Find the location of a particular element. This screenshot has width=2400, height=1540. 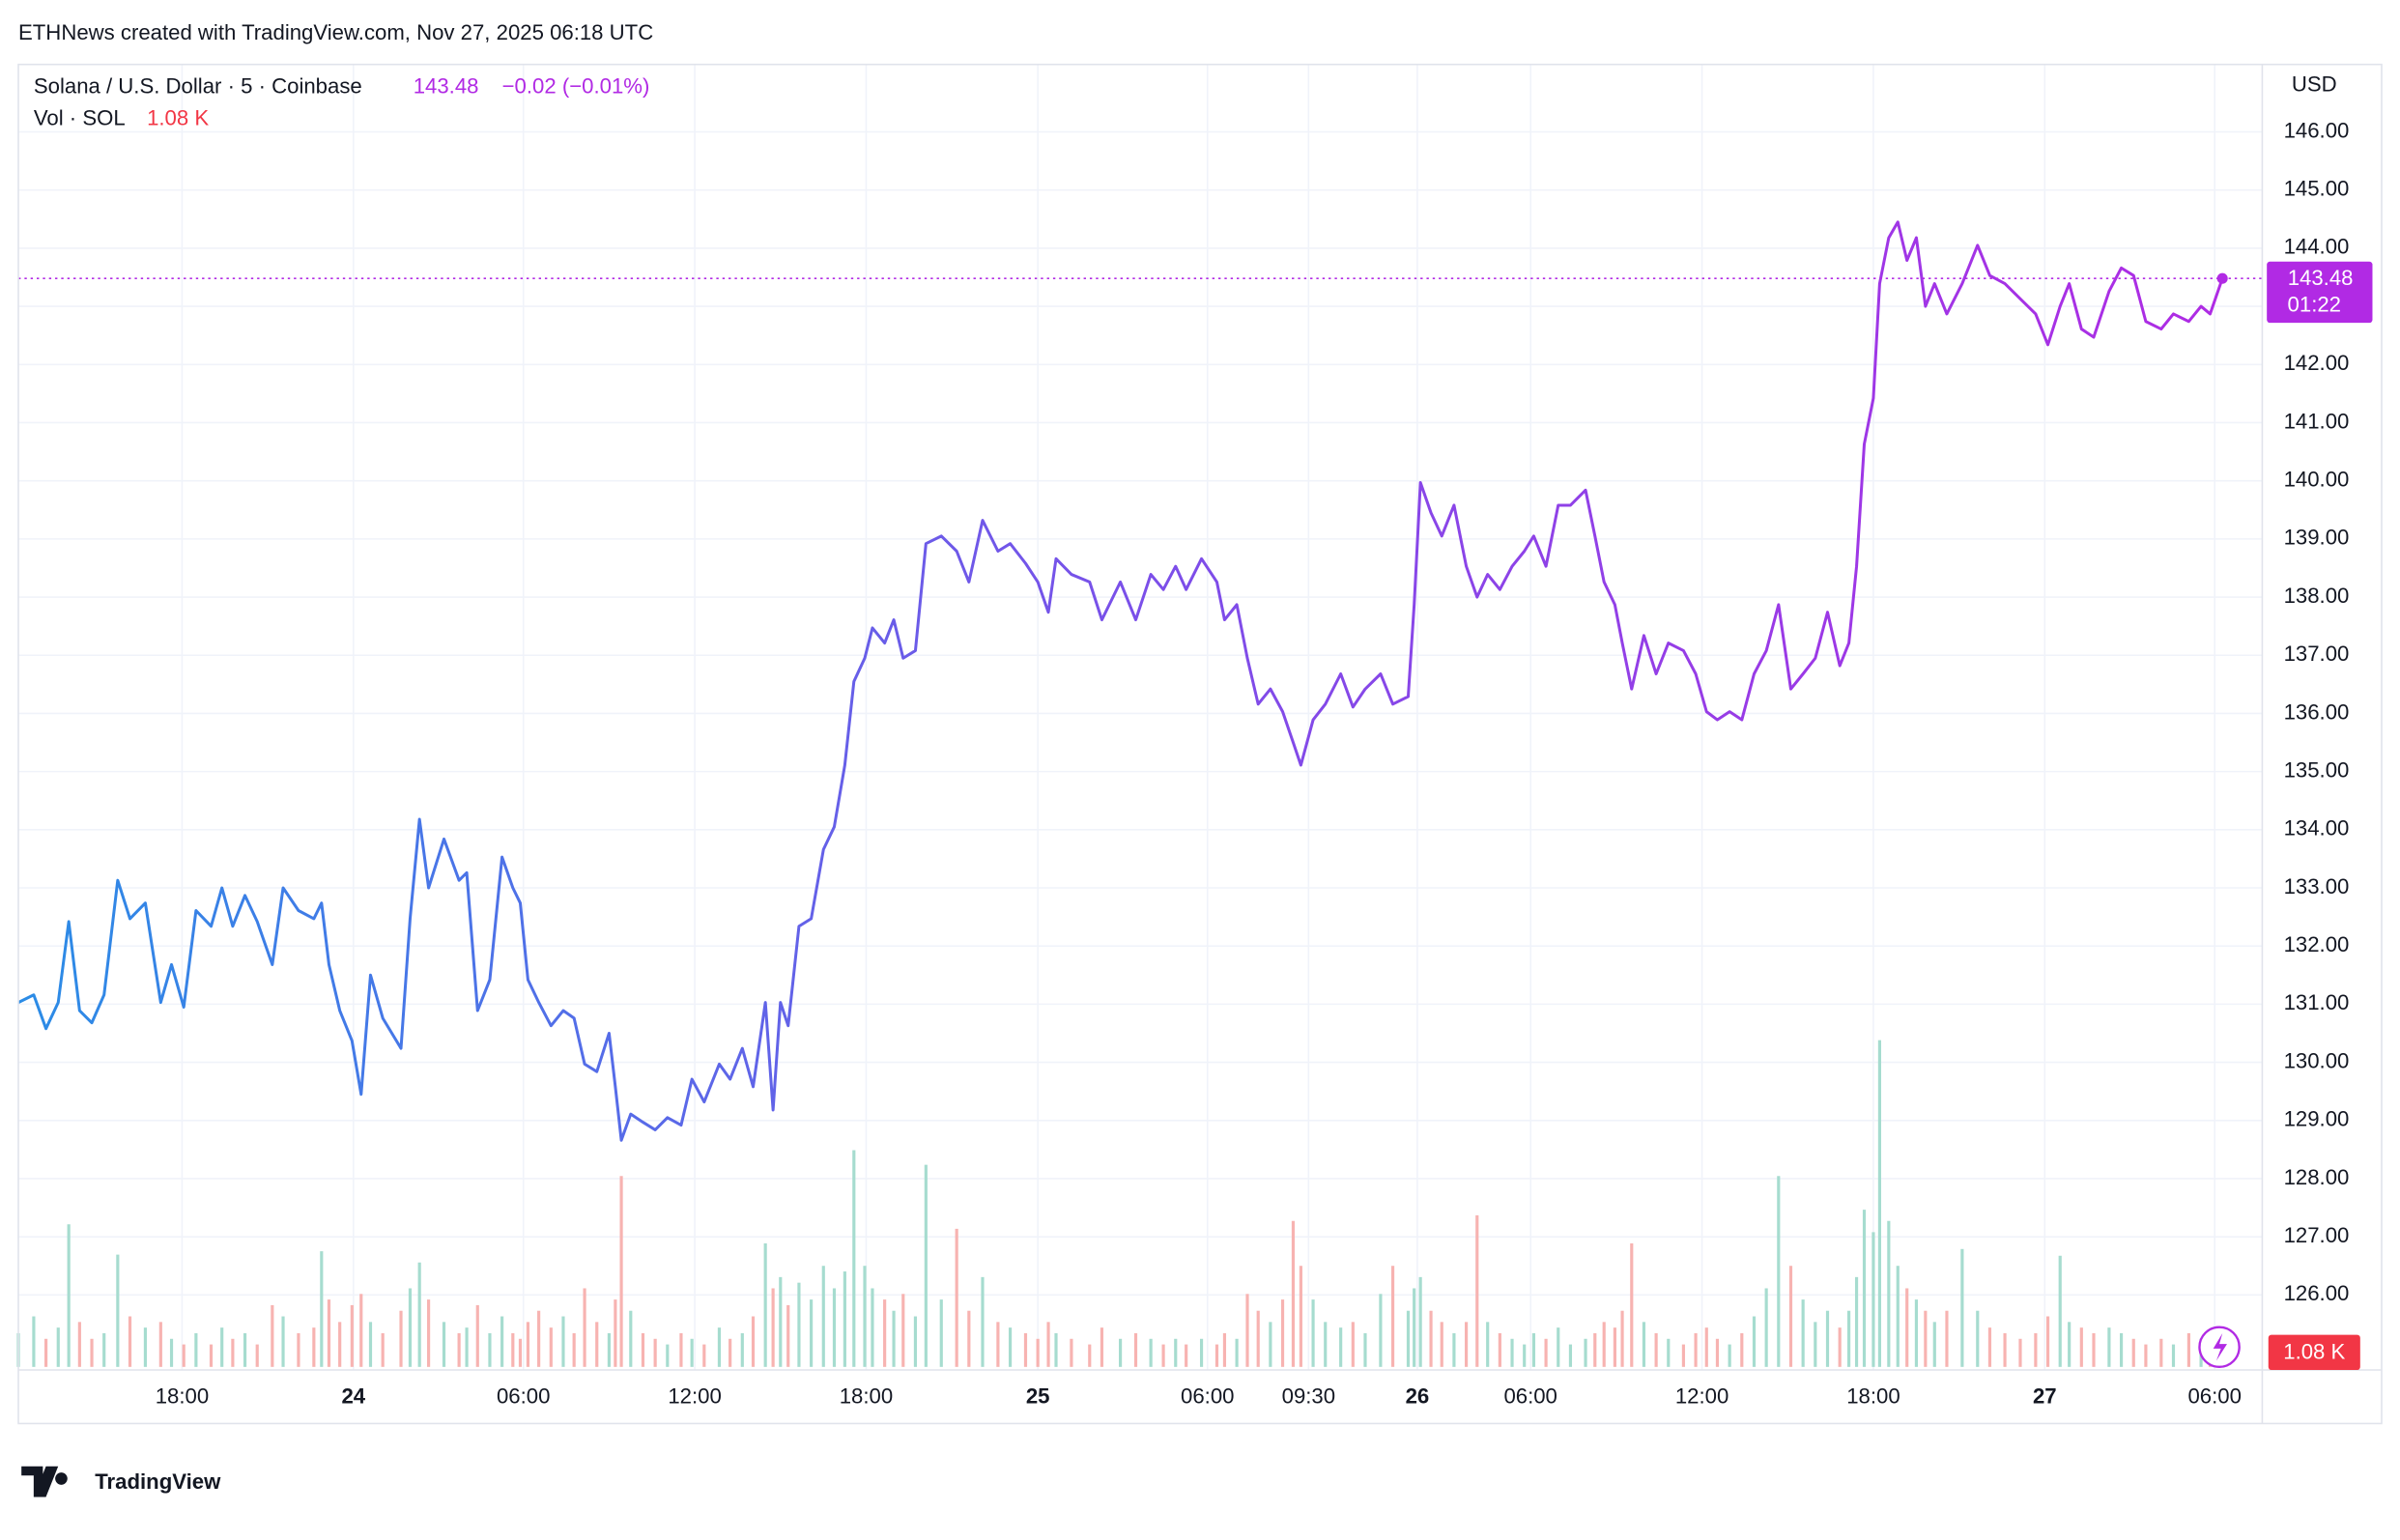

y-tick-label: 135.00 is located at coordinates (2317, 769).